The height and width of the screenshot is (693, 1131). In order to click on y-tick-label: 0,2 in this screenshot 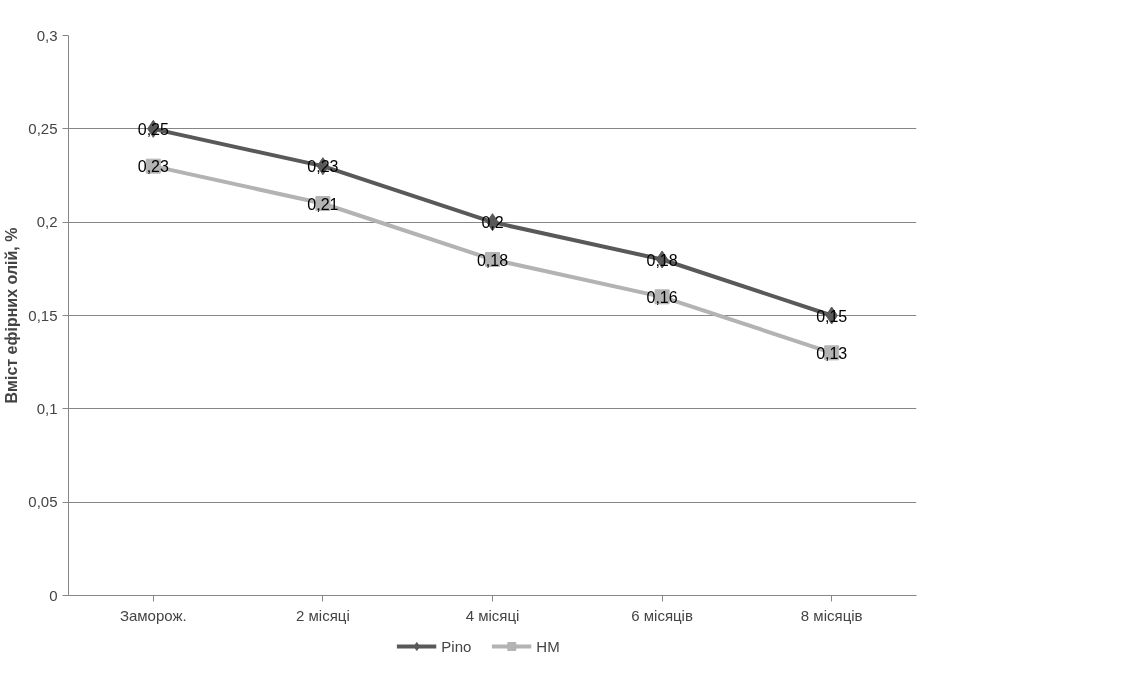, I will do `click(47, 222)`.